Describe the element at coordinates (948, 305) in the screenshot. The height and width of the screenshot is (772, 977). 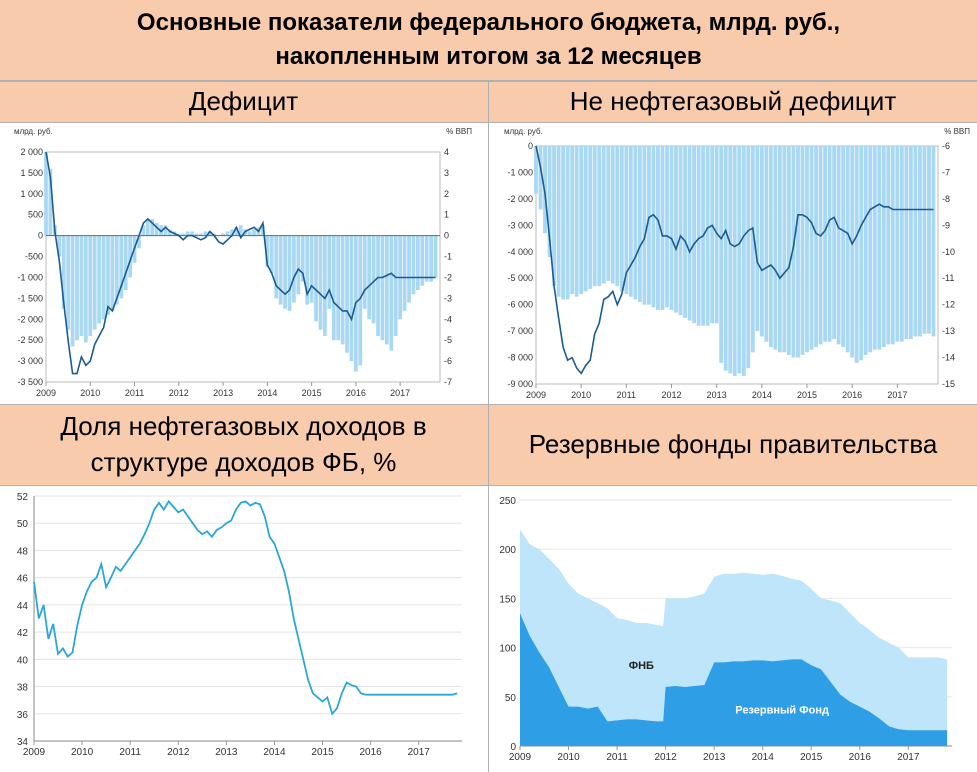
I see `y-right-tick-label: -12` at that location.